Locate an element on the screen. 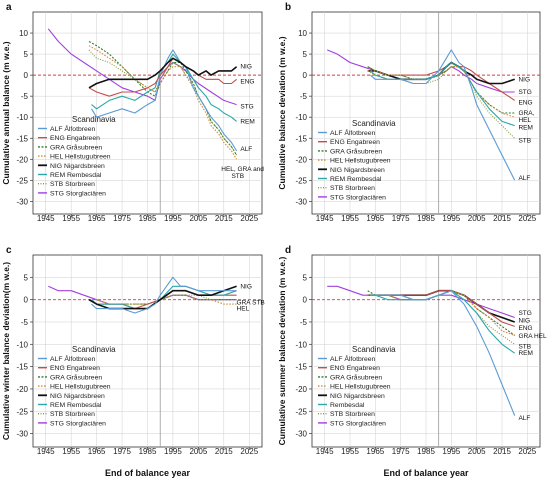 The width and height of the screenshot is (550, 488). panel-letter: a is located at coordinates (9, 7).